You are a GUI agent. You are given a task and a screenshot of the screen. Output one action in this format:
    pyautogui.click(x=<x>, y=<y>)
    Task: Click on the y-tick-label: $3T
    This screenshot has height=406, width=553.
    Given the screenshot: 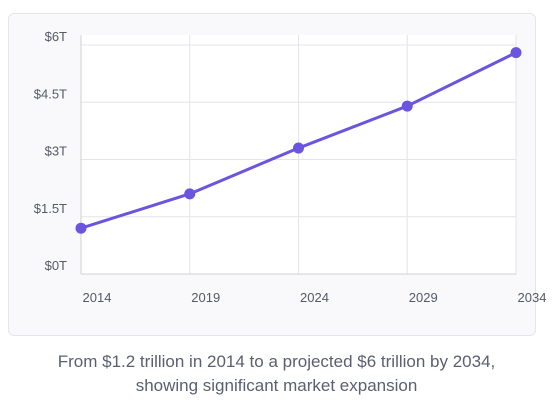 What is the action you would take?
    pyautogui.click(x=56, y=151)
    